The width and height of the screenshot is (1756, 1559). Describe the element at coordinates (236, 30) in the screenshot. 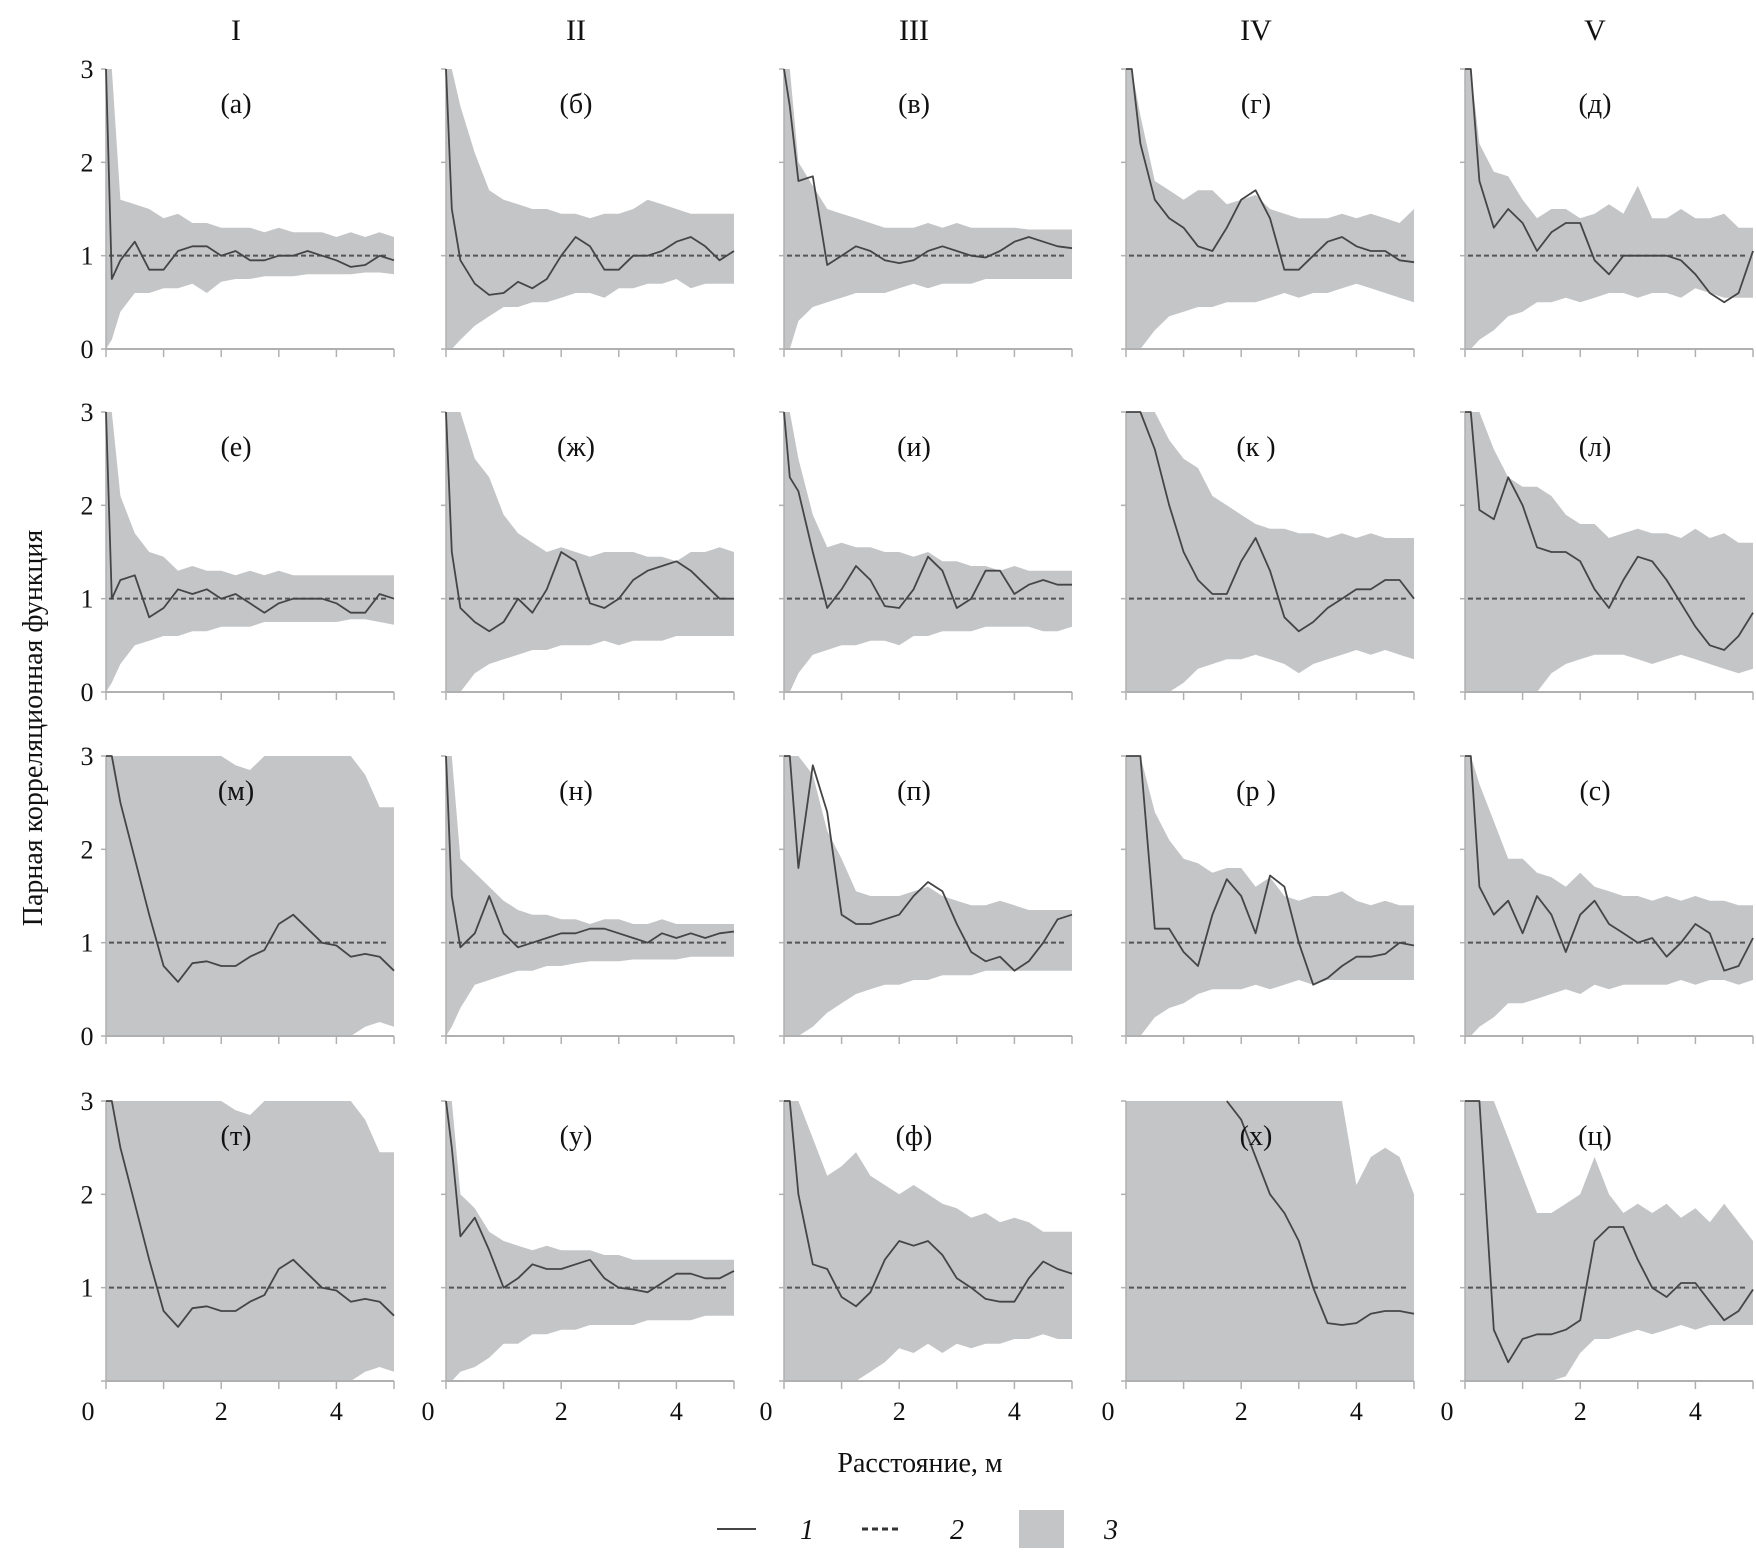

I see `column-header: I` at that location.